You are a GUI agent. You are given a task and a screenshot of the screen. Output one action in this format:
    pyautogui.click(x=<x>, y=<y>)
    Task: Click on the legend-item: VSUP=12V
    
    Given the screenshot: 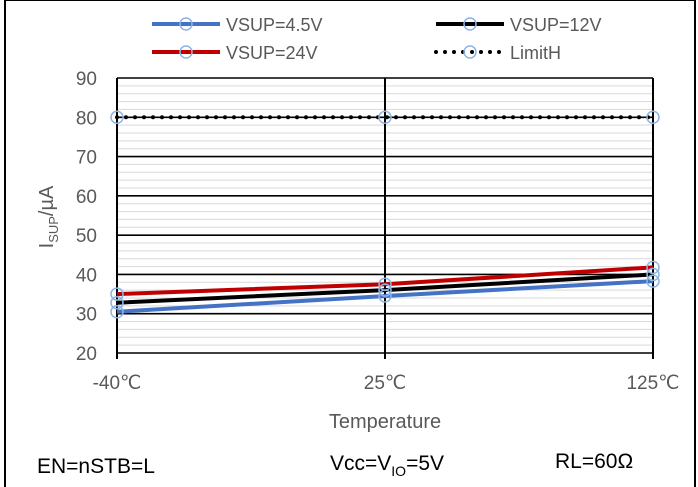 What is the action you would take?
    pyautogui.click(x=519, y=25)
    